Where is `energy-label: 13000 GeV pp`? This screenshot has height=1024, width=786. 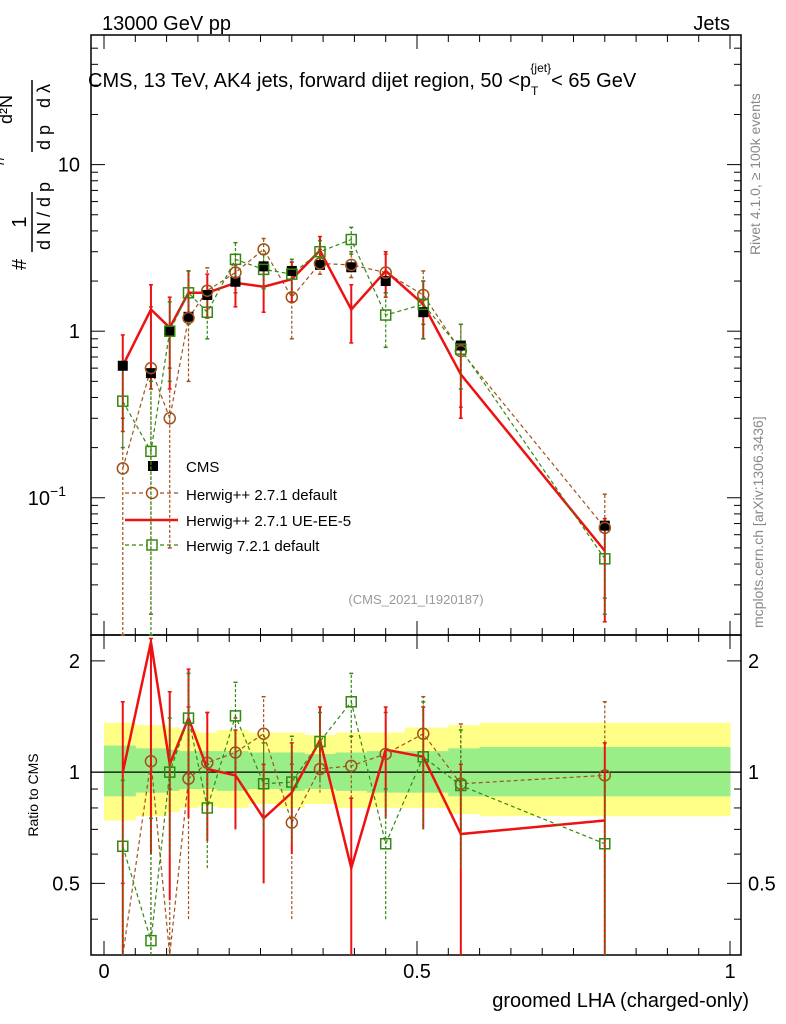 energy-label: 13000 GeV pp is located at coordinates (166, 24).